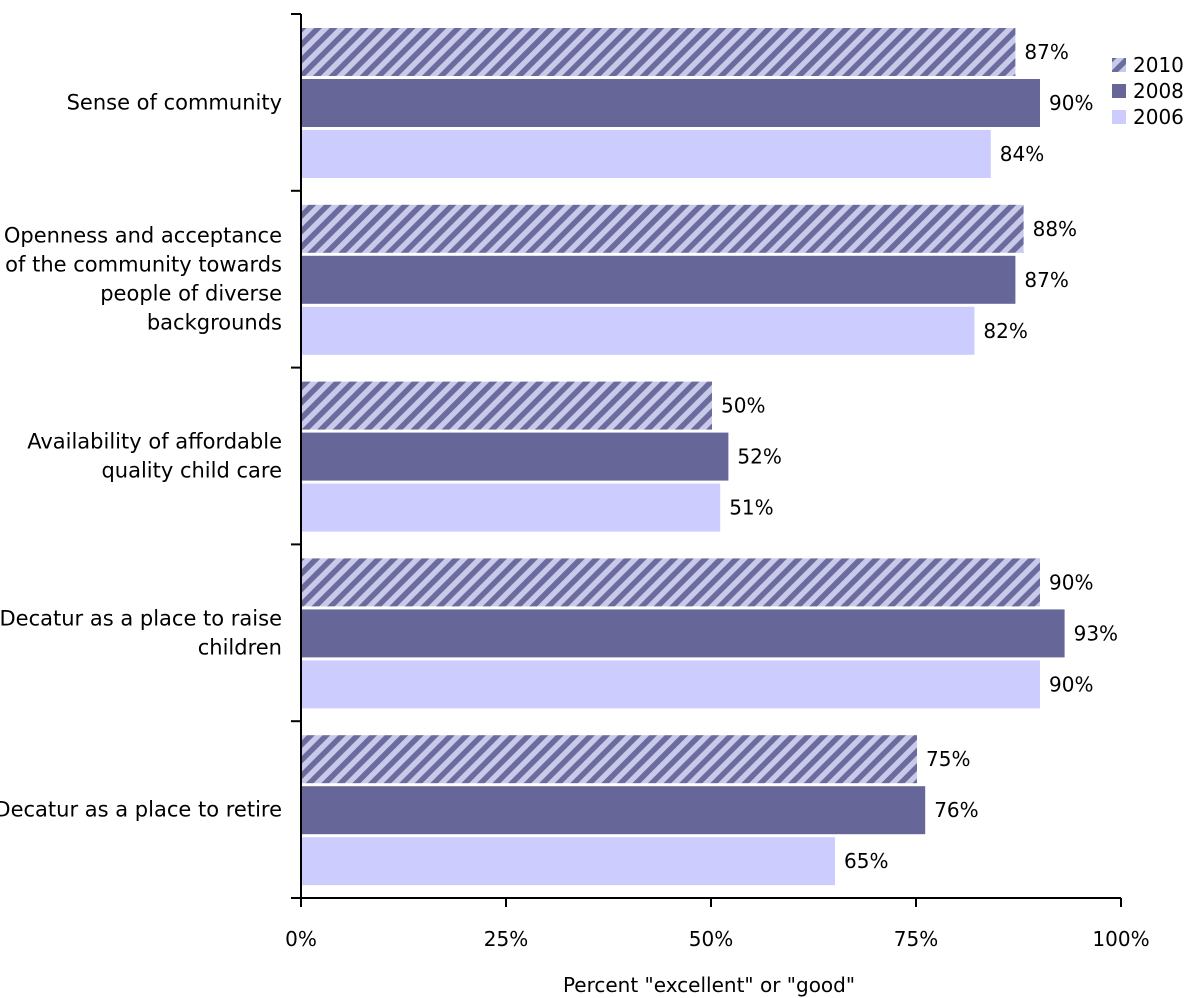 Image resolution: width=1190 pixels, height=998 pixels. I want to click on data-label-2010-cat-2: 50%, so click(743, 406).